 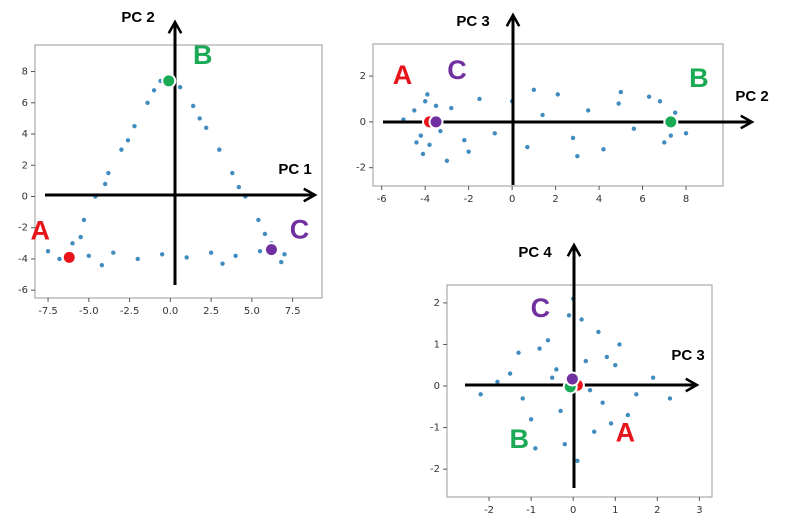 I want to click on y-tick-label: 4, so click(x=25, y=134).